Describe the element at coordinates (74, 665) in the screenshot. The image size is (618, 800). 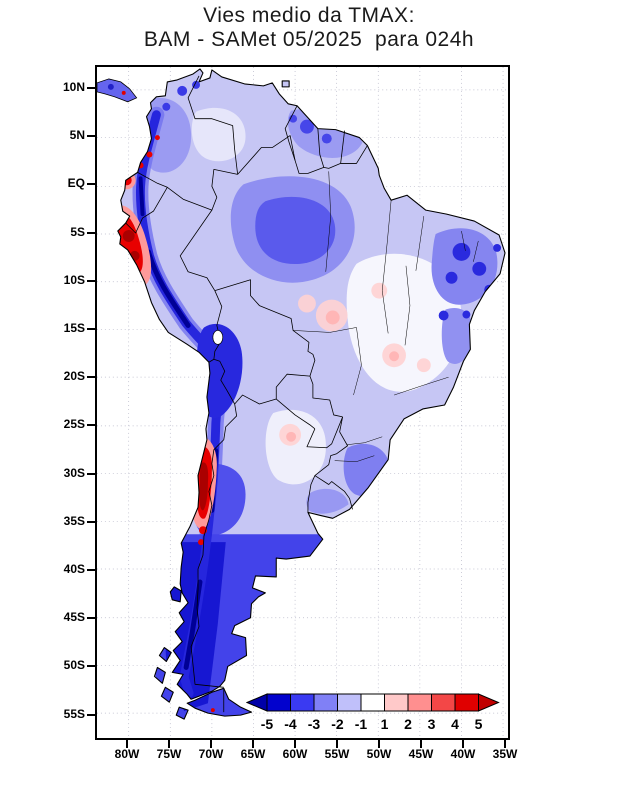
I see `y-tick-label: 50S` at that location.